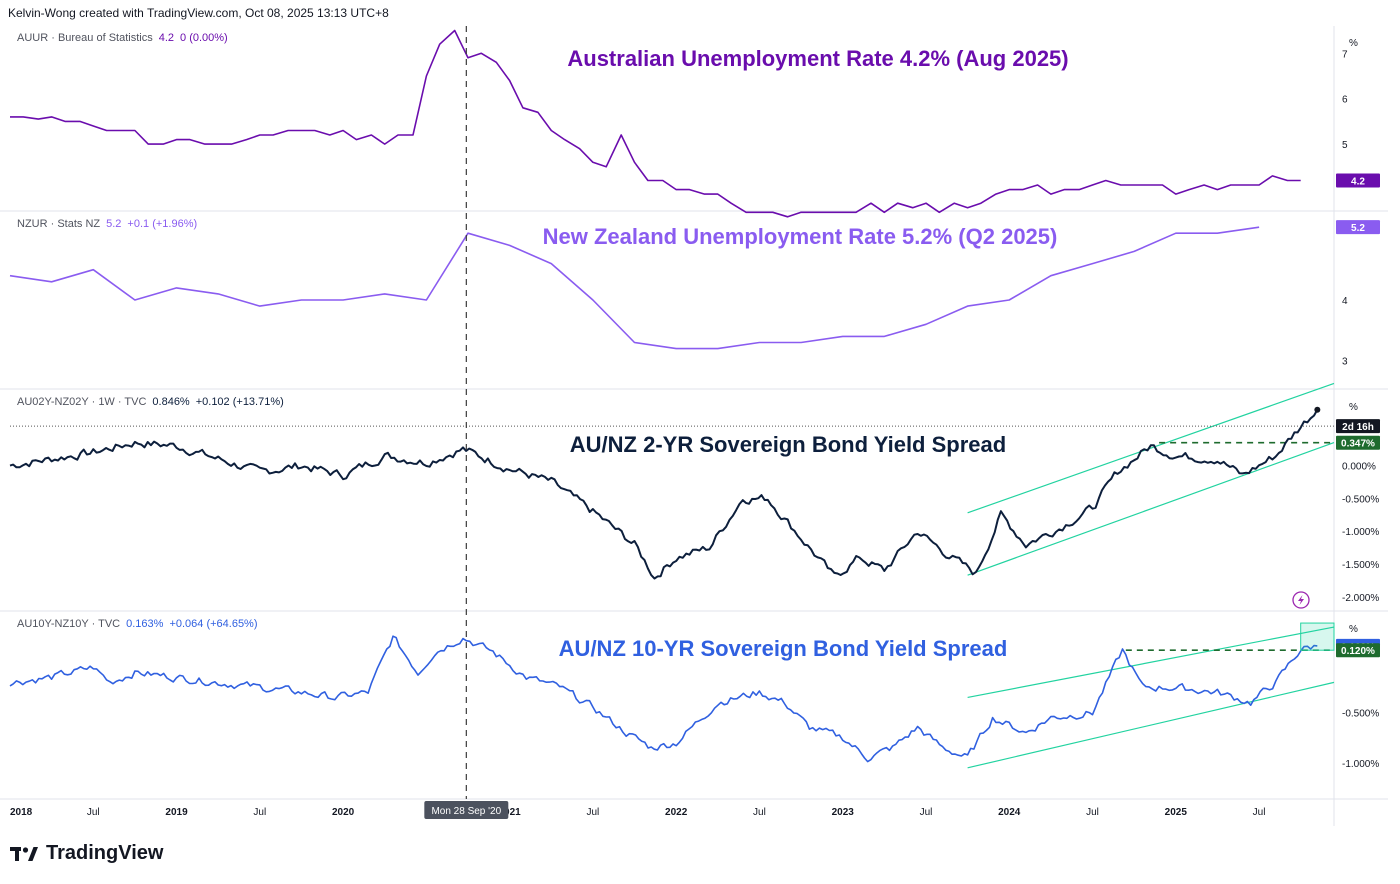  What do you see at coordinates (176, 812) in the screenshot?
I see `x-tick-label: 2019` at bounding box center [176, 812].